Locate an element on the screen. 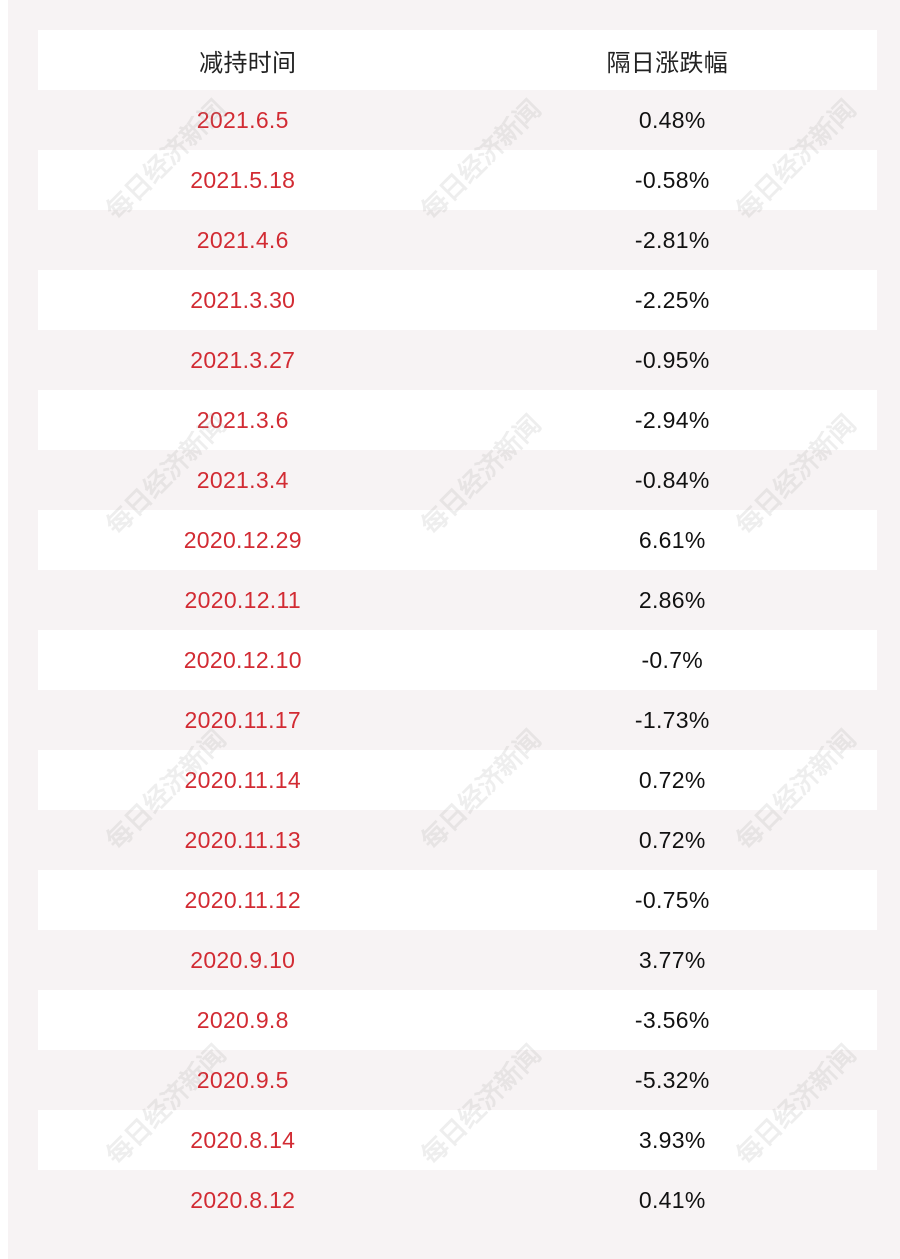 The width and height of the screenshot is (900, 1259). change-cell: -2.94% is located at coordinates (672, 419).